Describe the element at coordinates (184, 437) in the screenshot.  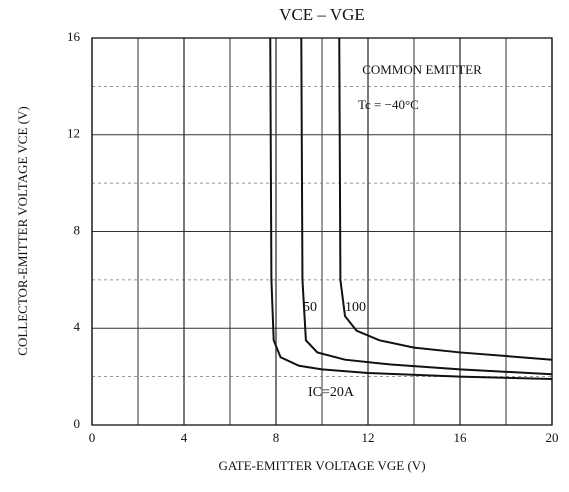
I see `x-tick-label: 4` at that location.